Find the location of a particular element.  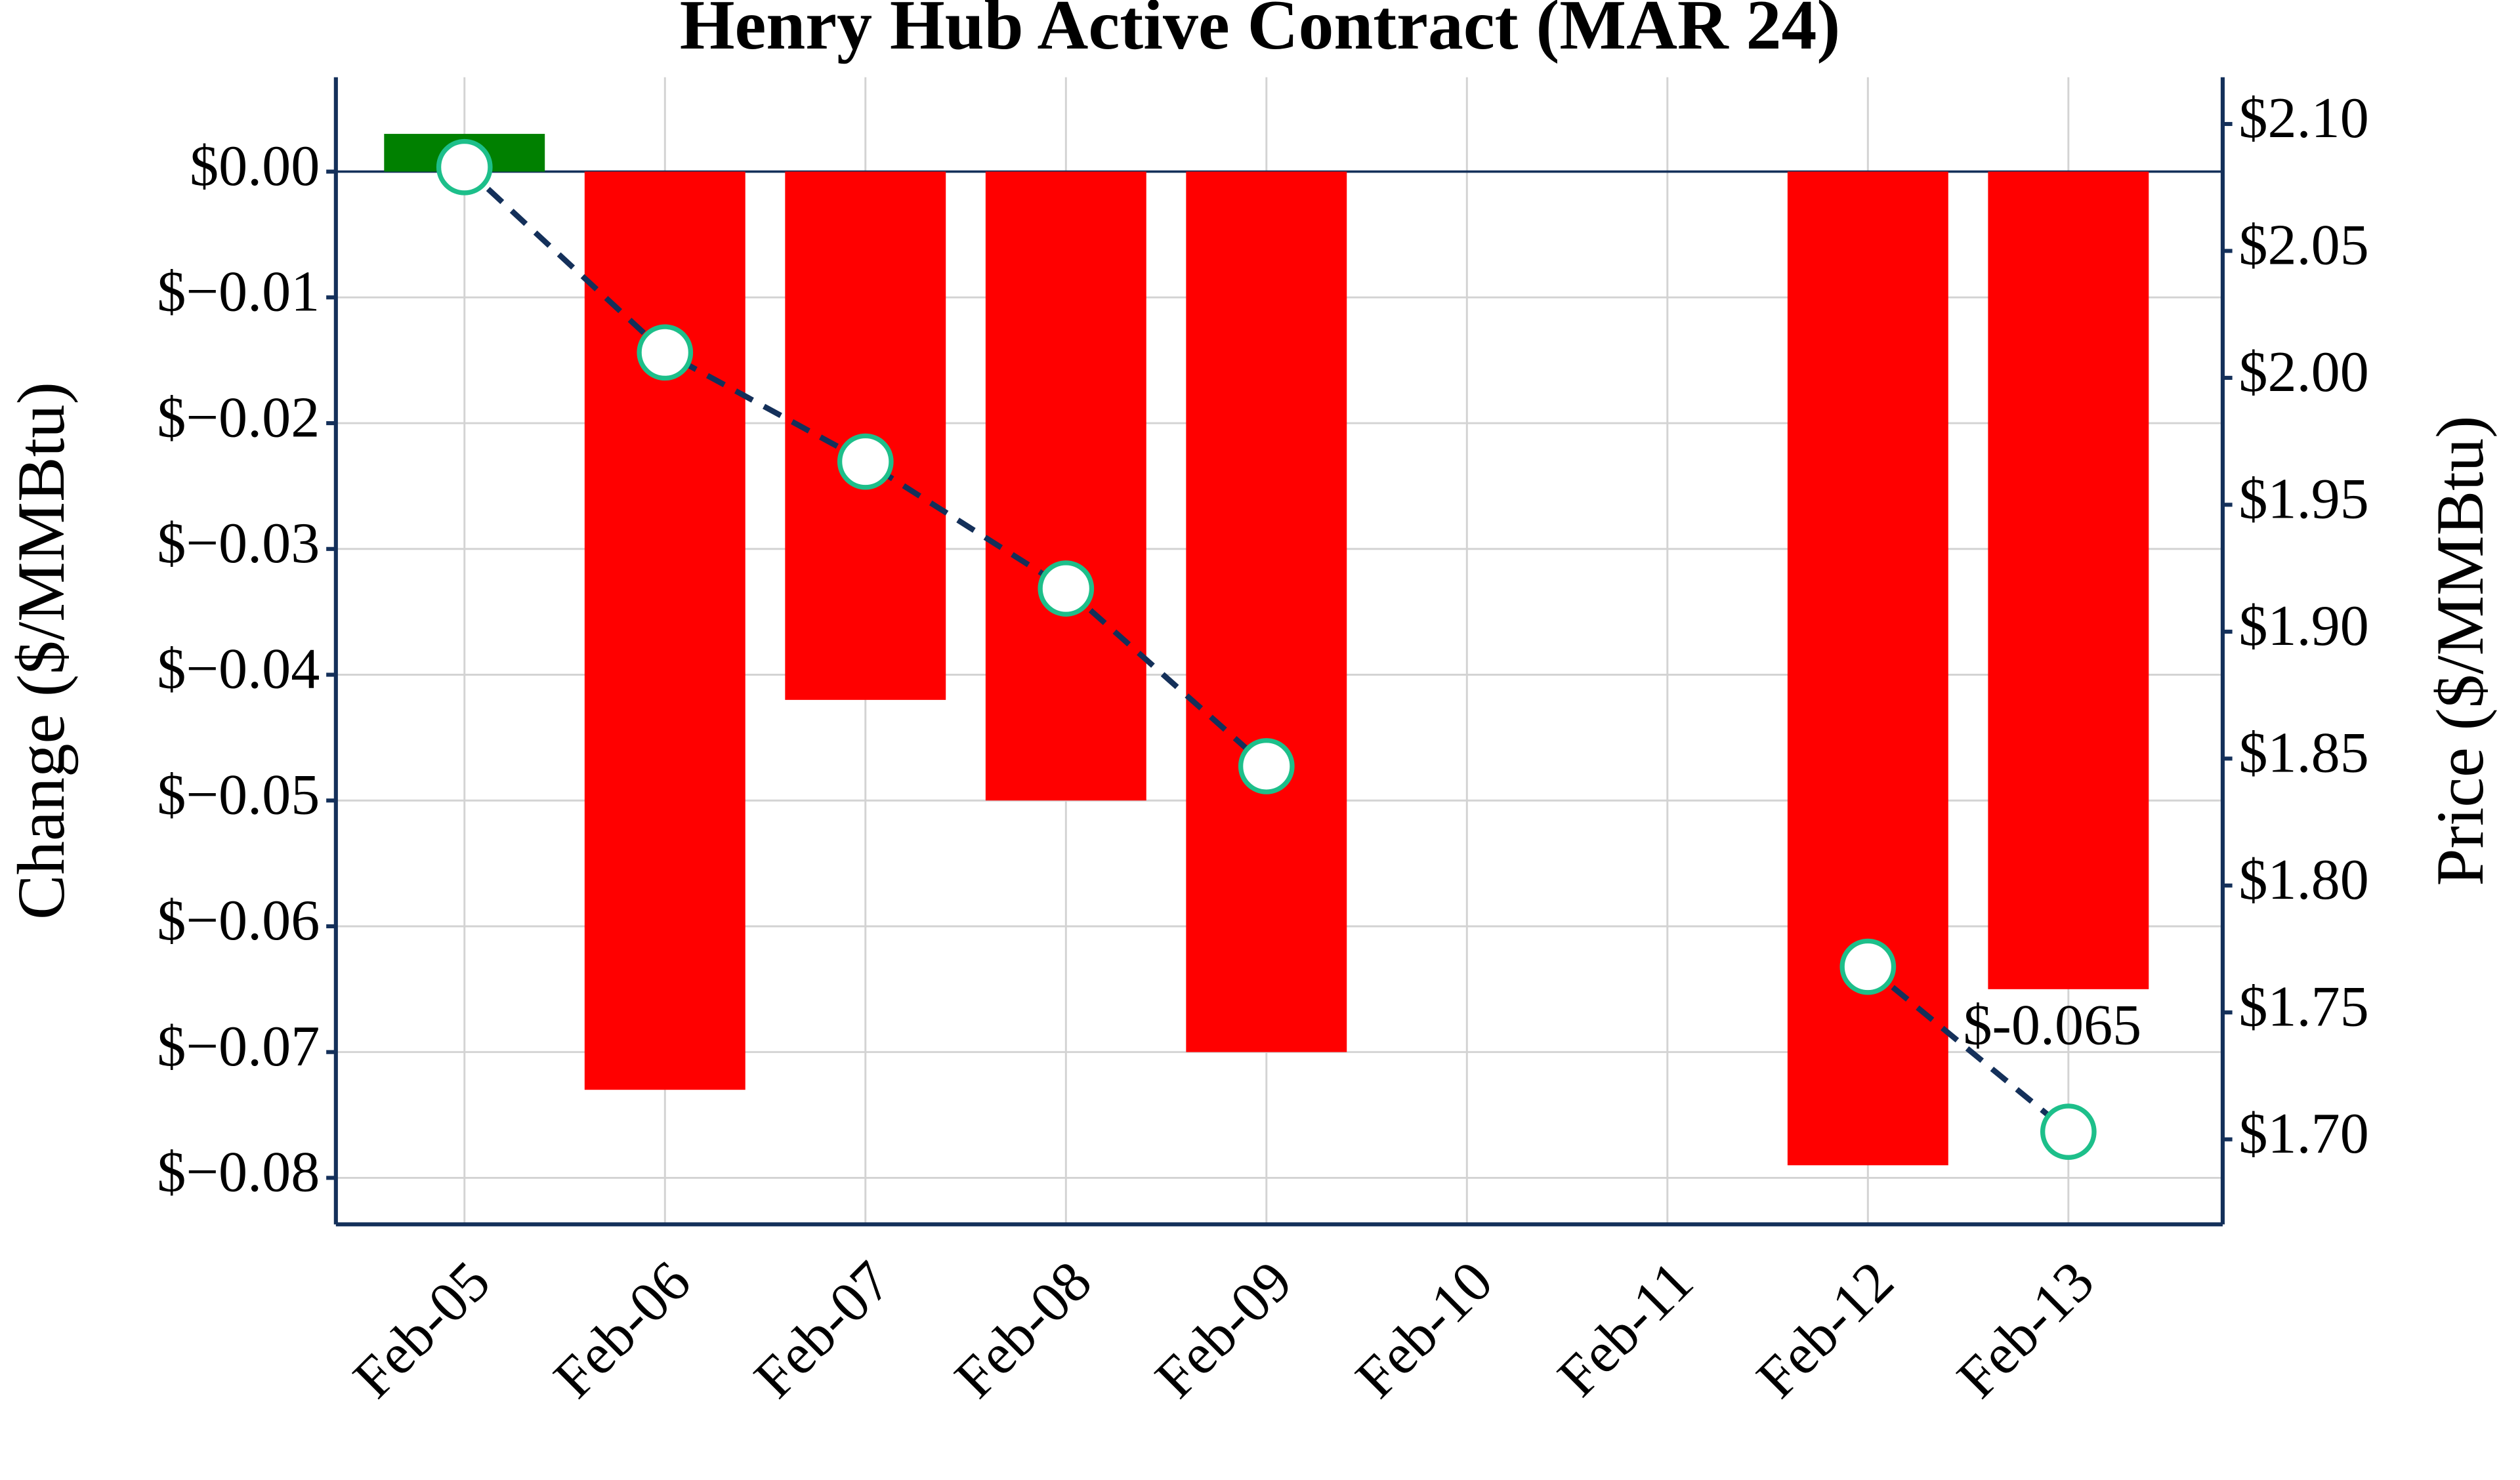

y-tick-label: $−0.04 is located at coordinates (238, 669).